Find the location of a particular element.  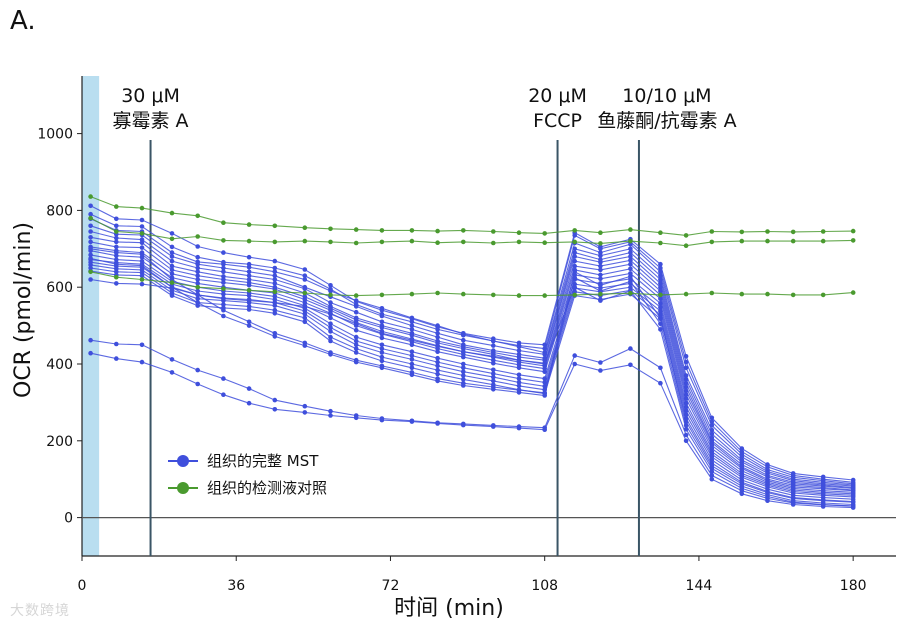

injection-label: FCCP is located at coordinates (557, 121).